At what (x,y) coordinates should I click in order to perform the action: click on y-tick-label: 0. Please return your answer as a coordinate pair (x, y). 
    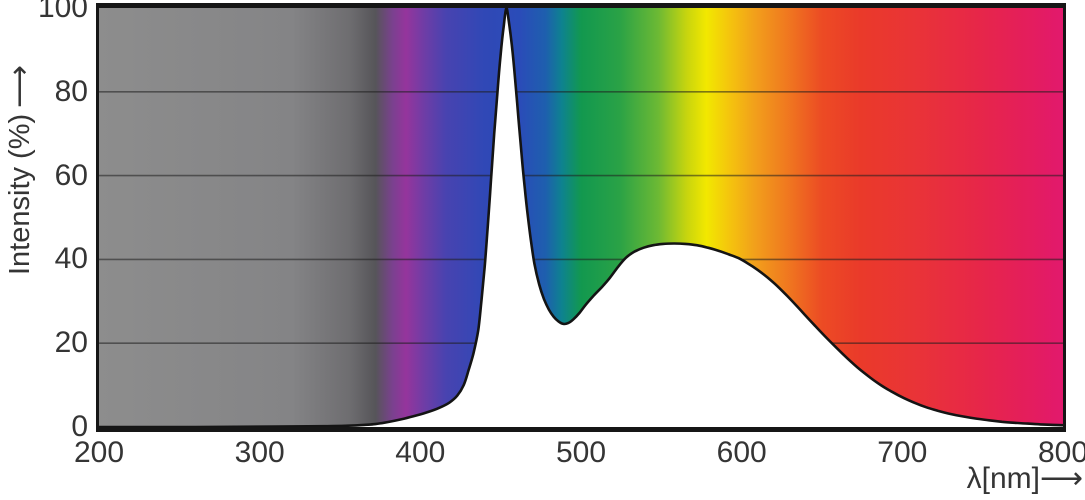
    Looking at the image, I should click on (79, 426).